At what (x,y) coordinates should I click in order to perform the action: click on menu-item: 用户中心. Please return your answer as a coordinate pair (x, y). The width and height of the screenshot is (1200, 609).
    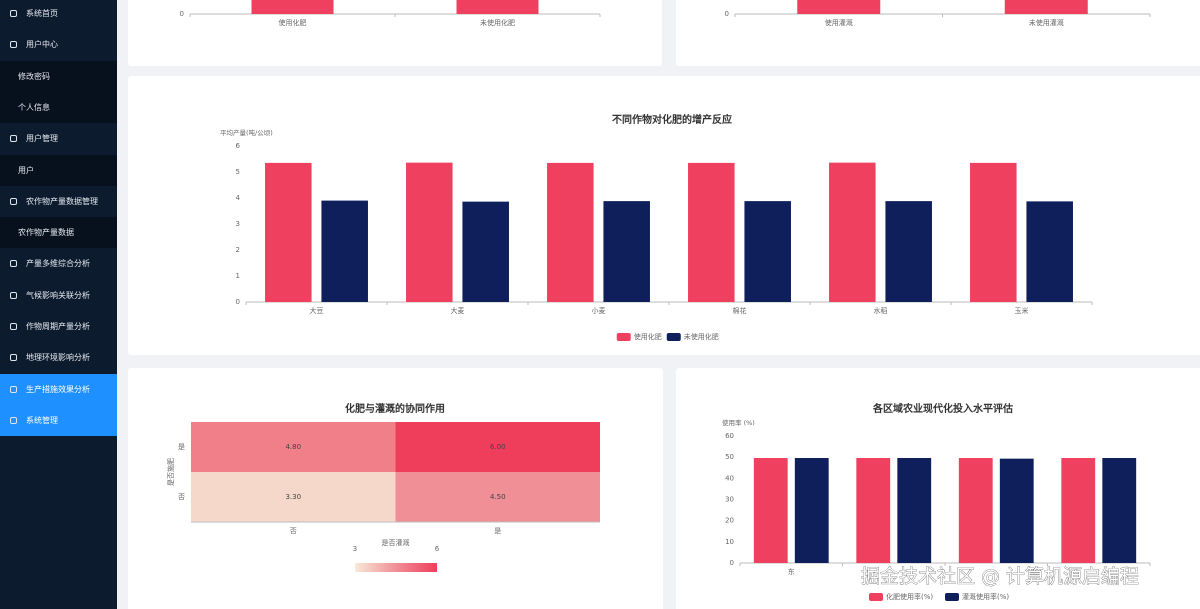
    Looking at the image, I should click on (58, 44).